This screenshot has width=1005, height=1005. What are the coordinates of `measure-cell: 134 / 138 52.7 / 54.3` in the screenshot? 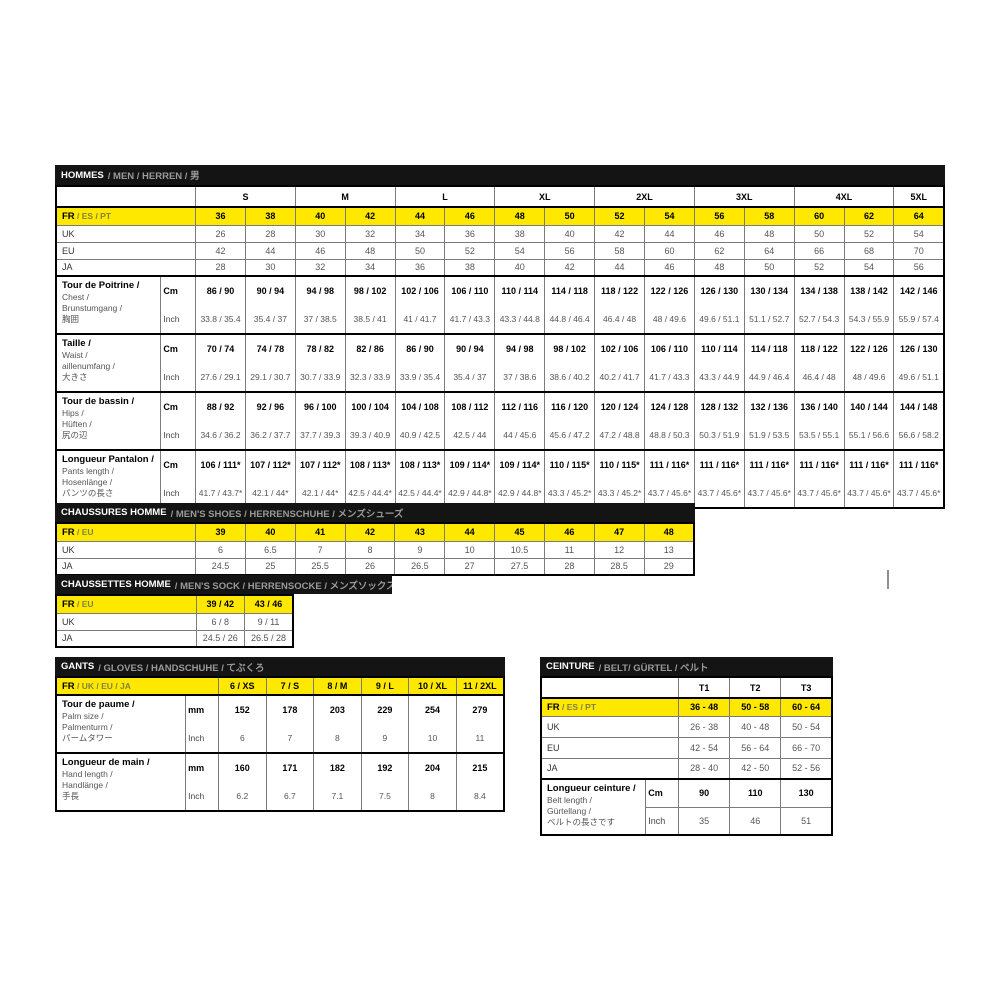 It's located at (819, 305).